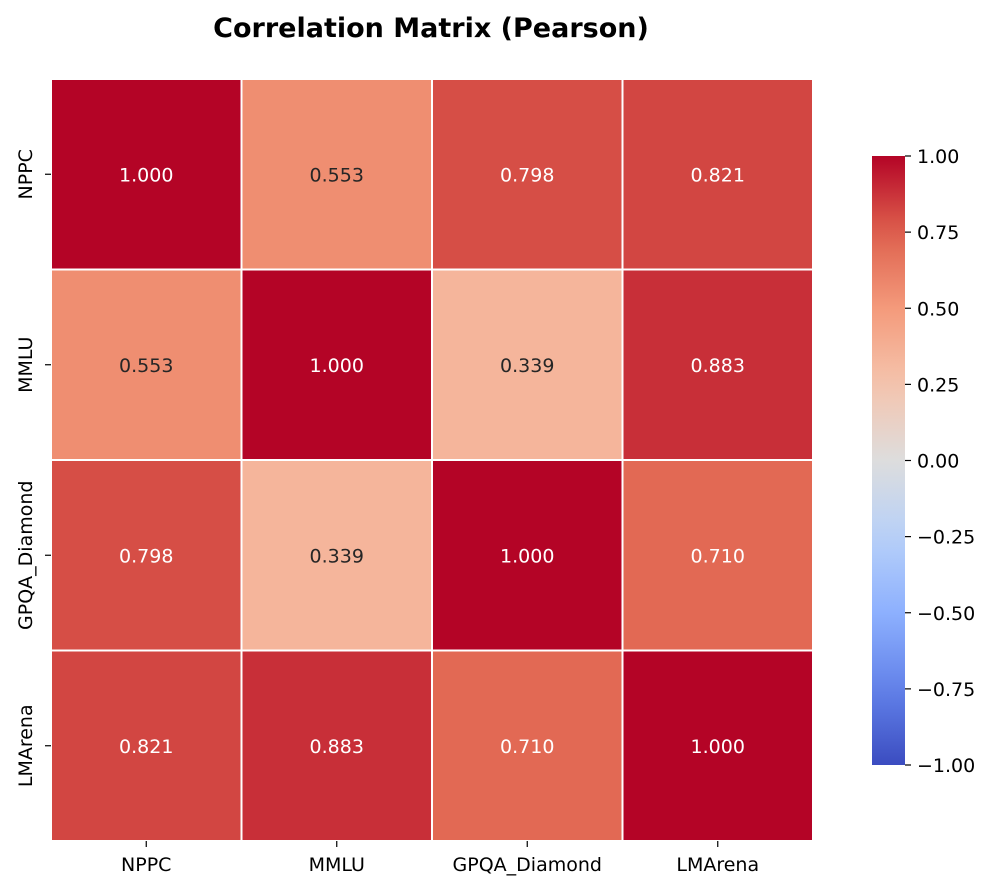 This screenshot has height=892, width=996. I want to click on colorbar-tick-label: 0.25, so click(938, 385).